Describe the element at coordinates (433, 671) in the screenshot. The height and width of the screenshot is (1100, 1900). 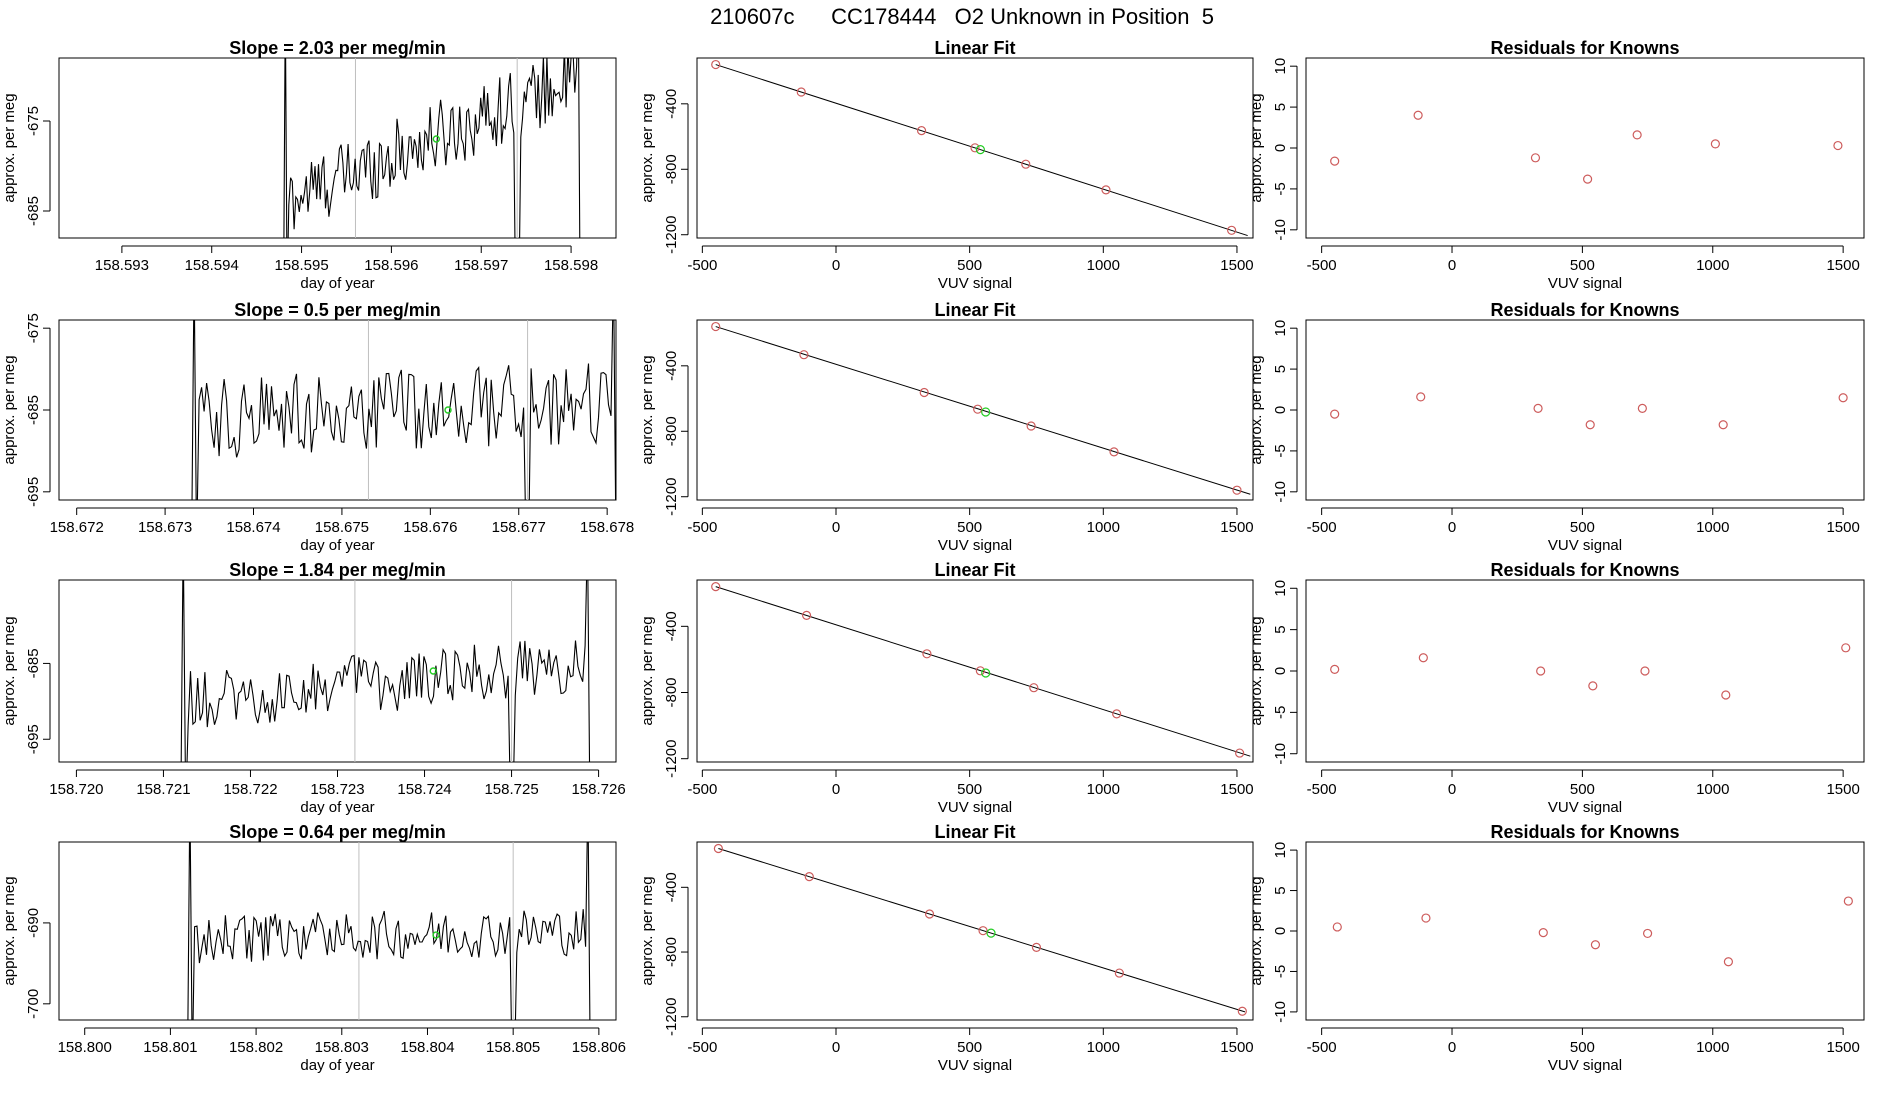
I see `unknown-mean-point` at that location.